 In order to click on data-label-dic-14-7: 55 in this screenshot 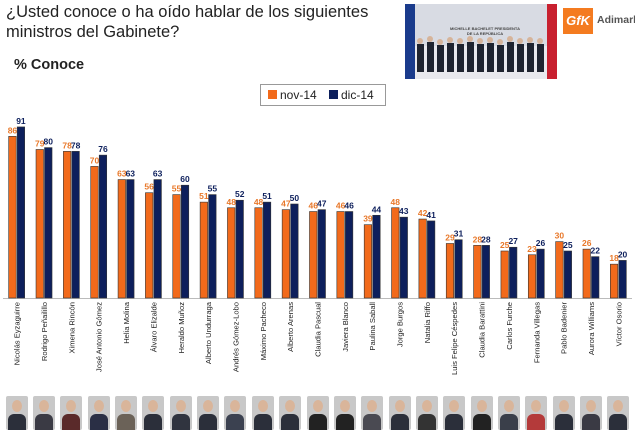, I will do `click(213, 189)`.